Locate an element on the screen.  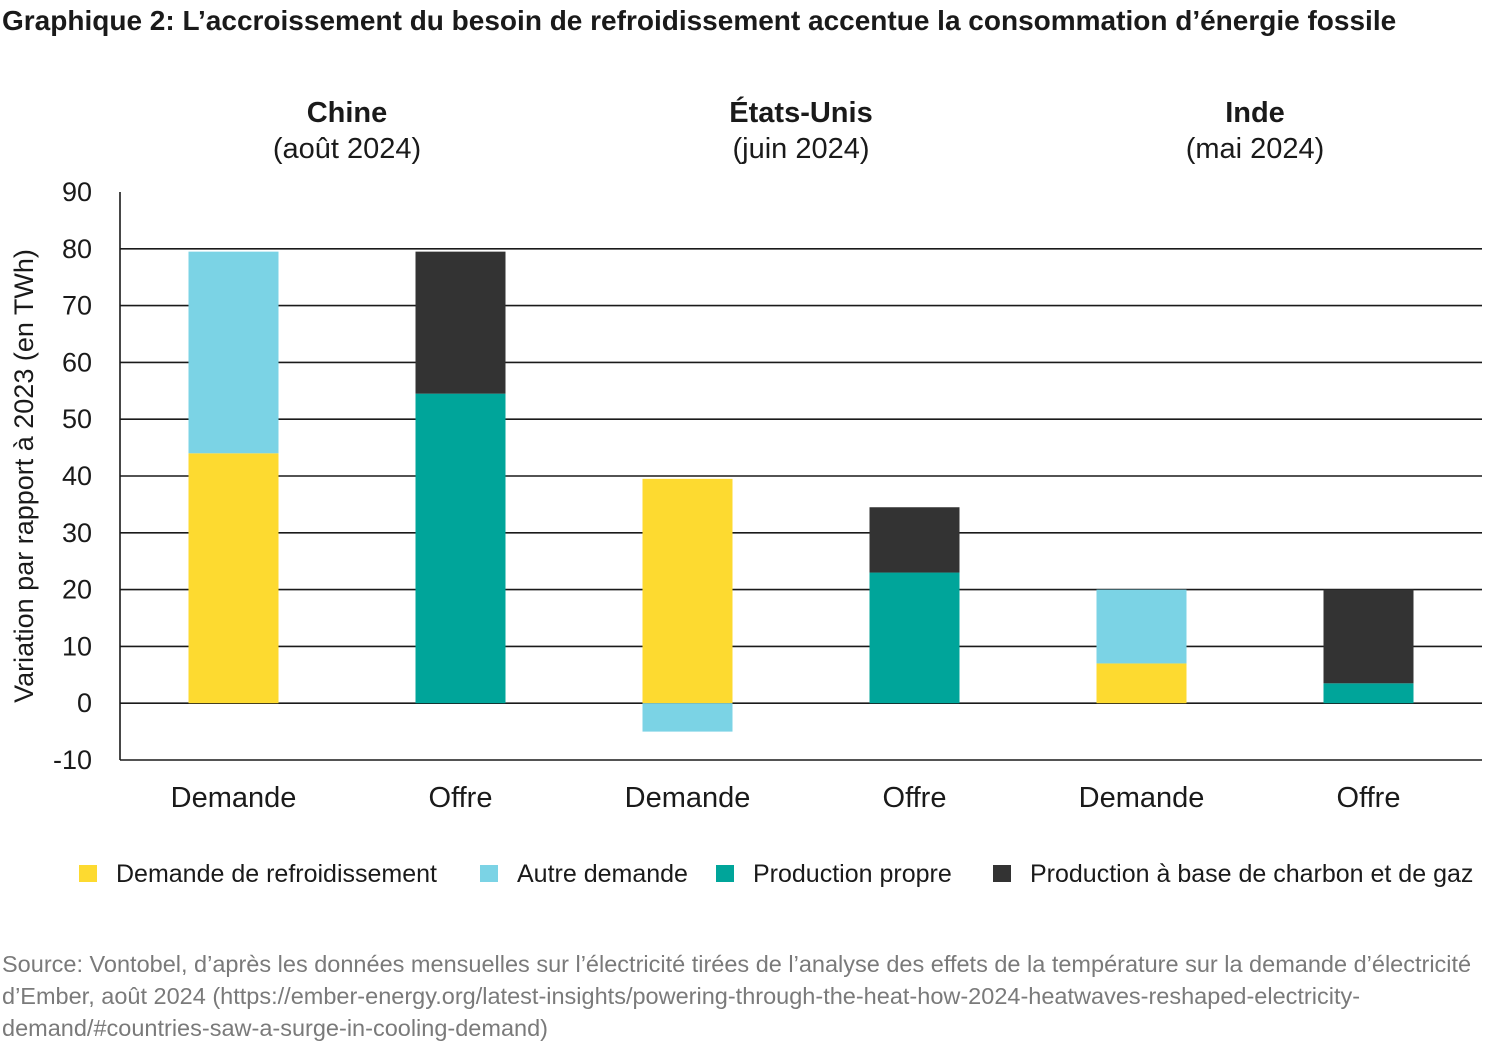
legend-label: Demande de refroidissement is located at coordinates (276, 874).